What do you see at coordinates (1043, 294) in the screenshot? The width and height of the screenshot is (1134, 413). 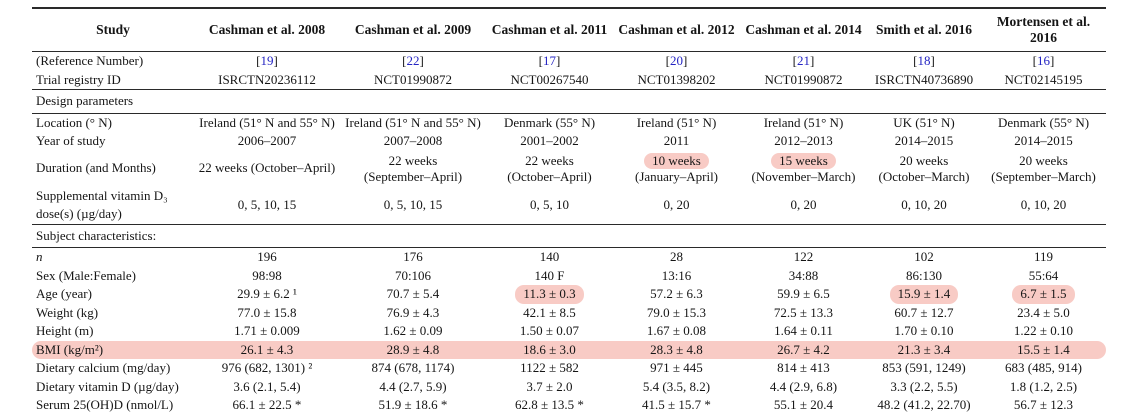 I see `highlight-pill: 6.7 ± 1.5` at bounding box center [1043, 294].